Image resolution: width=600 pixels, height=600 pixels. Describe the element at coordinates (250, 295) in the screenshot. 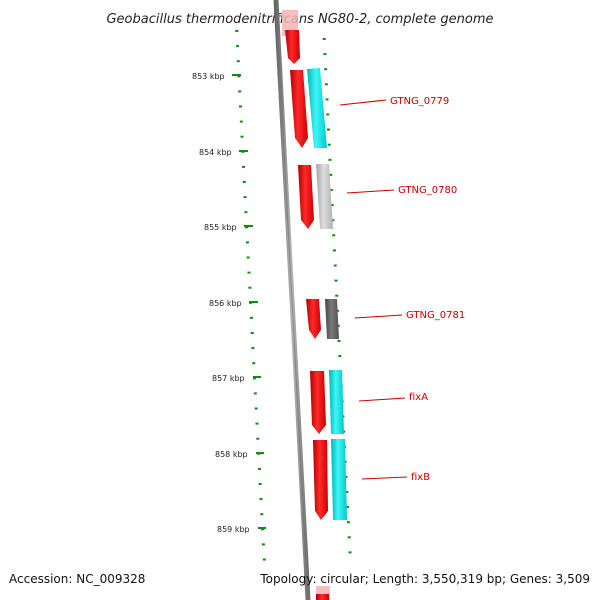

I see `tick-column-left` at that location.